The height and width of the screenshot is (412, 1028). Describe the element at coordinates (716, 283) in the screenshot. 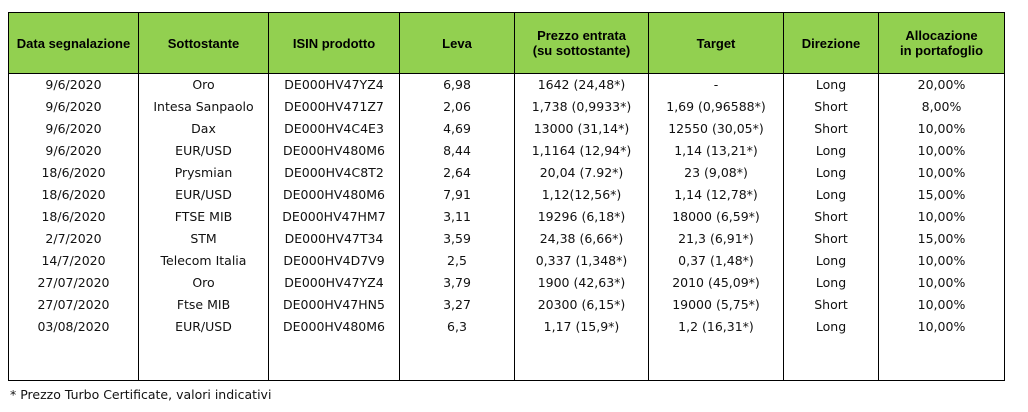

I see `target-cell: 2010 (45,09*)` at that location.